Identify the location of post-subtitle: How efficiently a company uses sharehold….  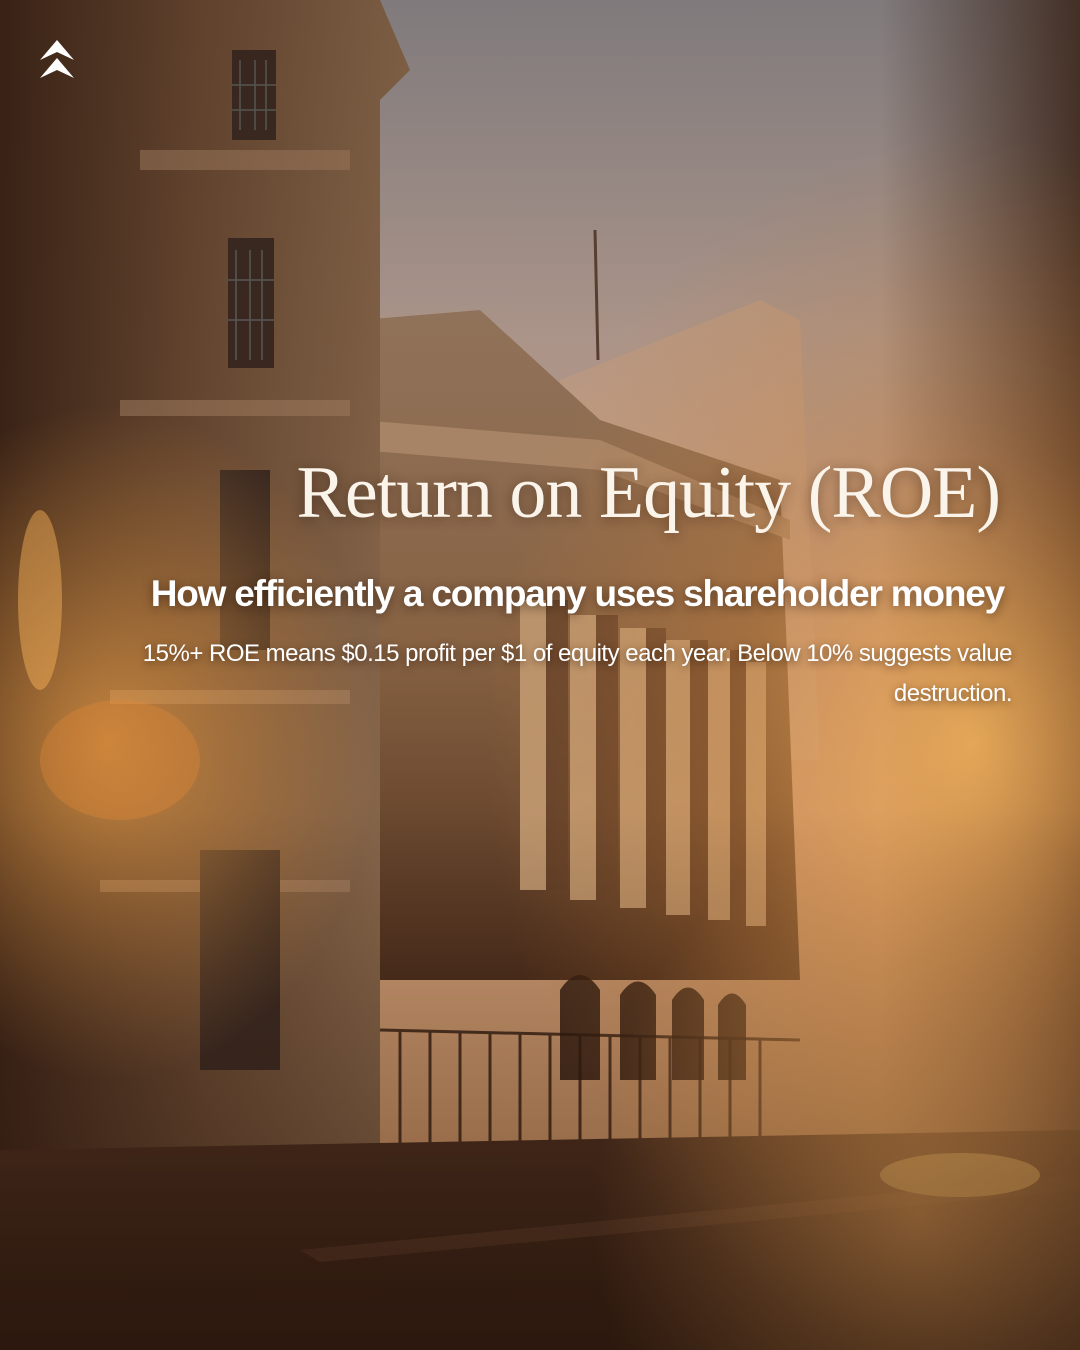
(577, 593).